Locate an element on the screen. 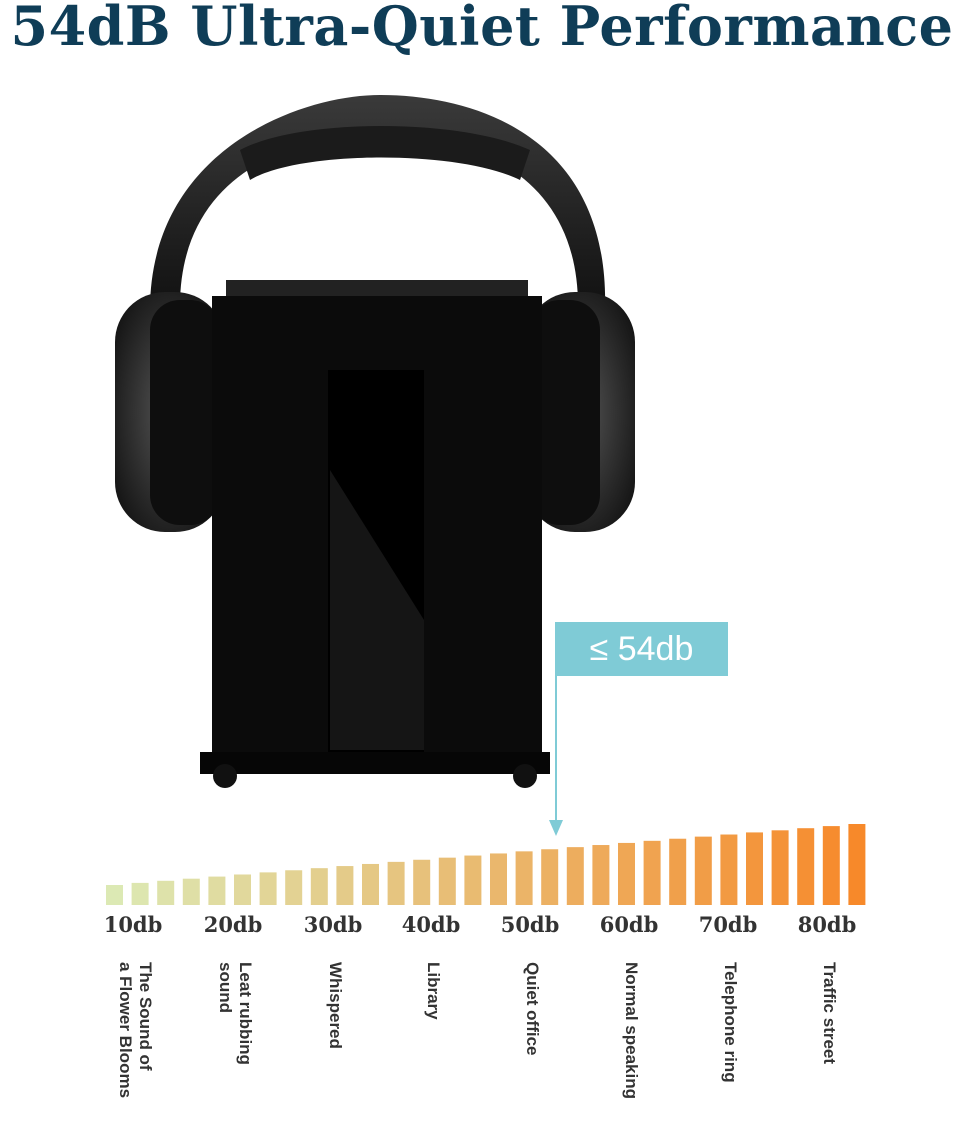 The image size is (964, 1123). sound-description: Traffic street is located at coordinates (829, 1013).